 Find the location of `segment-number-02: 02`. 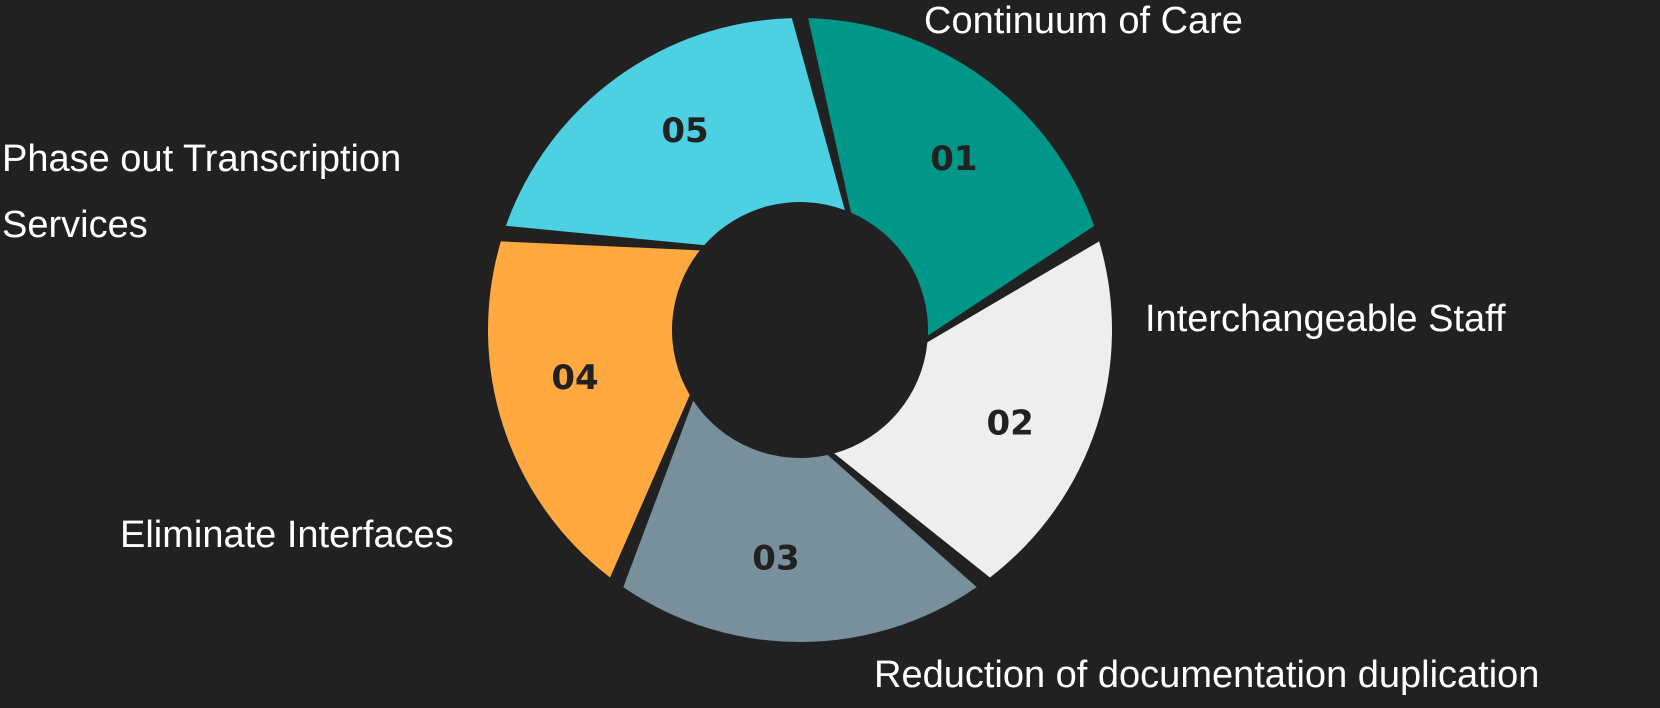

segment-number-02: 02 is located at coordinates (1009, 424).